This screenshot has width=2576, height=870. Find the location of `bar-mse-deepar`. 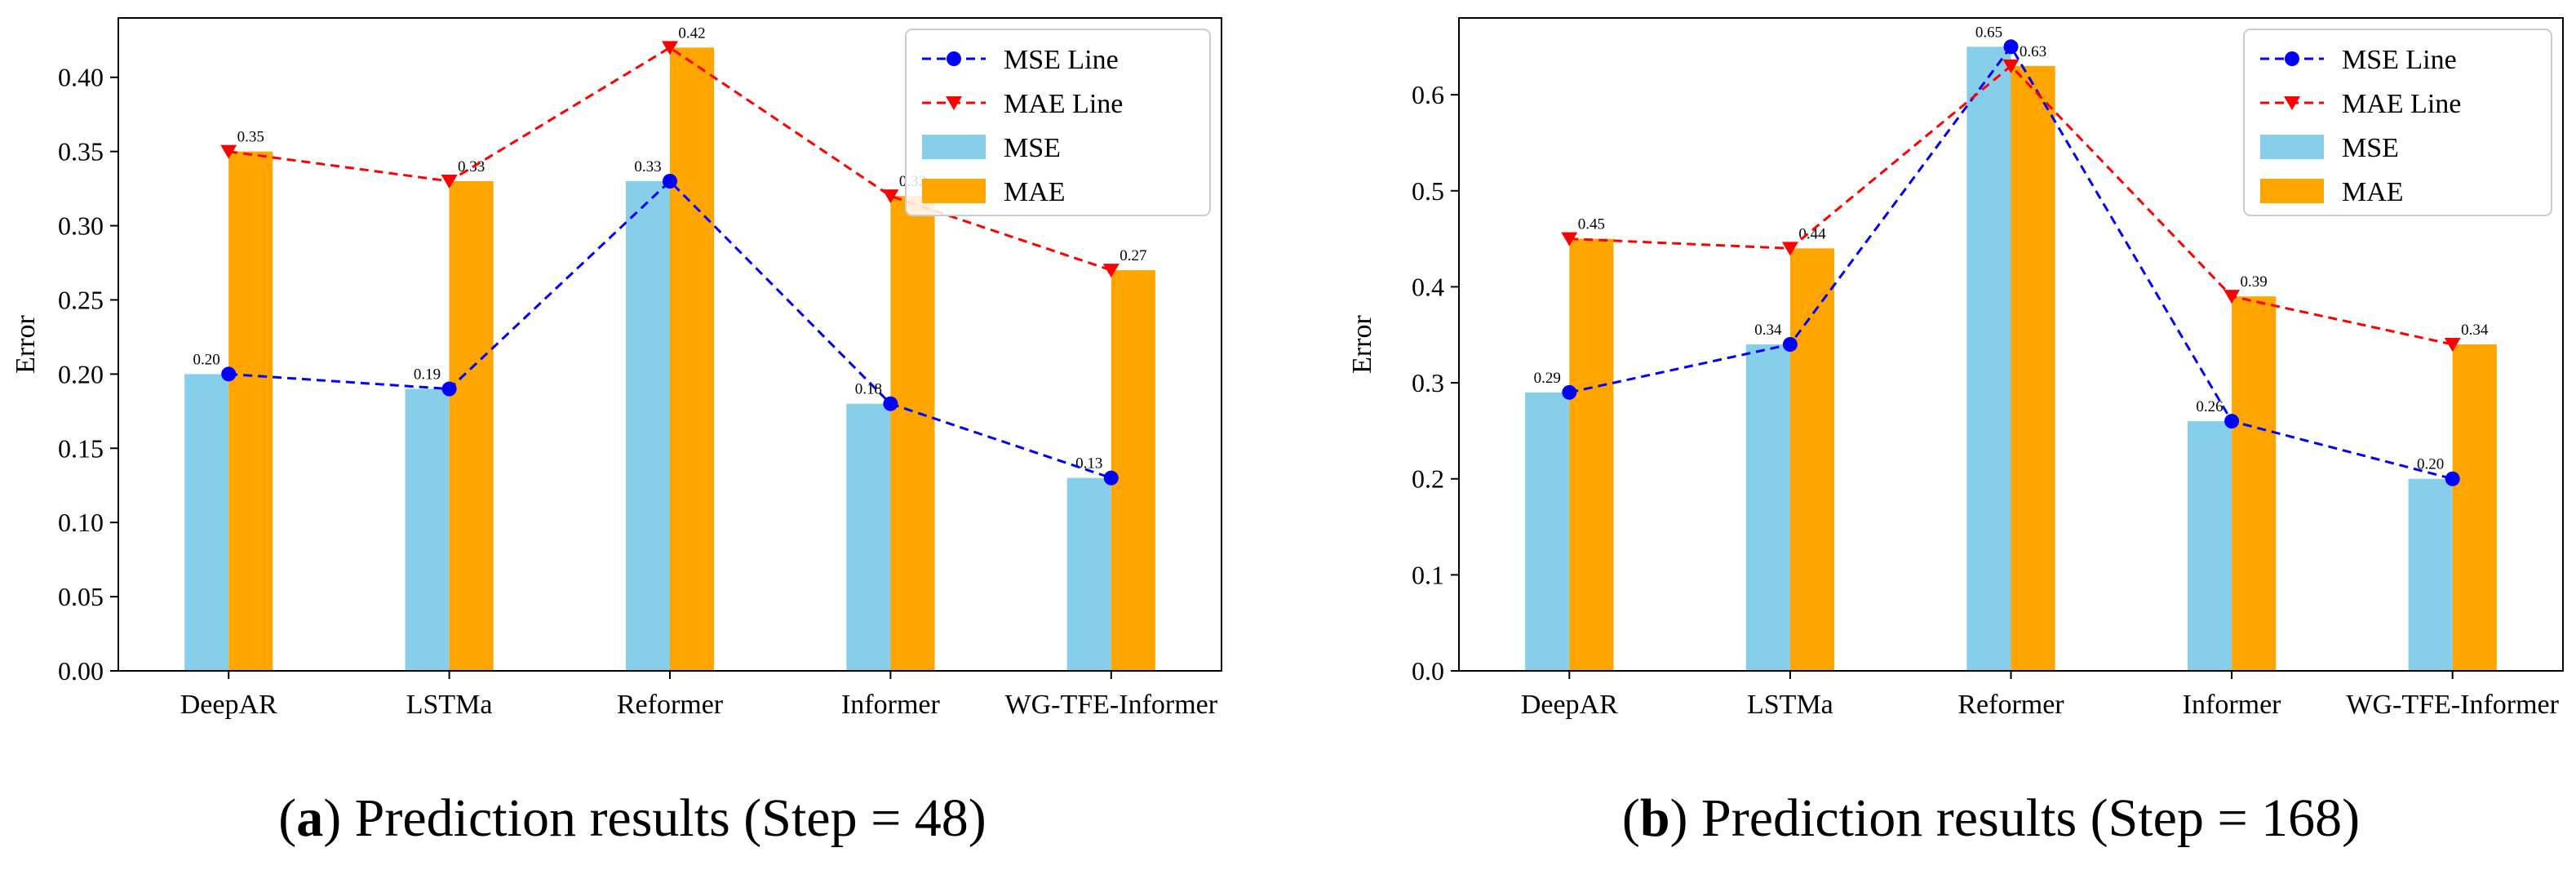

bar-mse-deepar is located at coordinates (1547, 531).